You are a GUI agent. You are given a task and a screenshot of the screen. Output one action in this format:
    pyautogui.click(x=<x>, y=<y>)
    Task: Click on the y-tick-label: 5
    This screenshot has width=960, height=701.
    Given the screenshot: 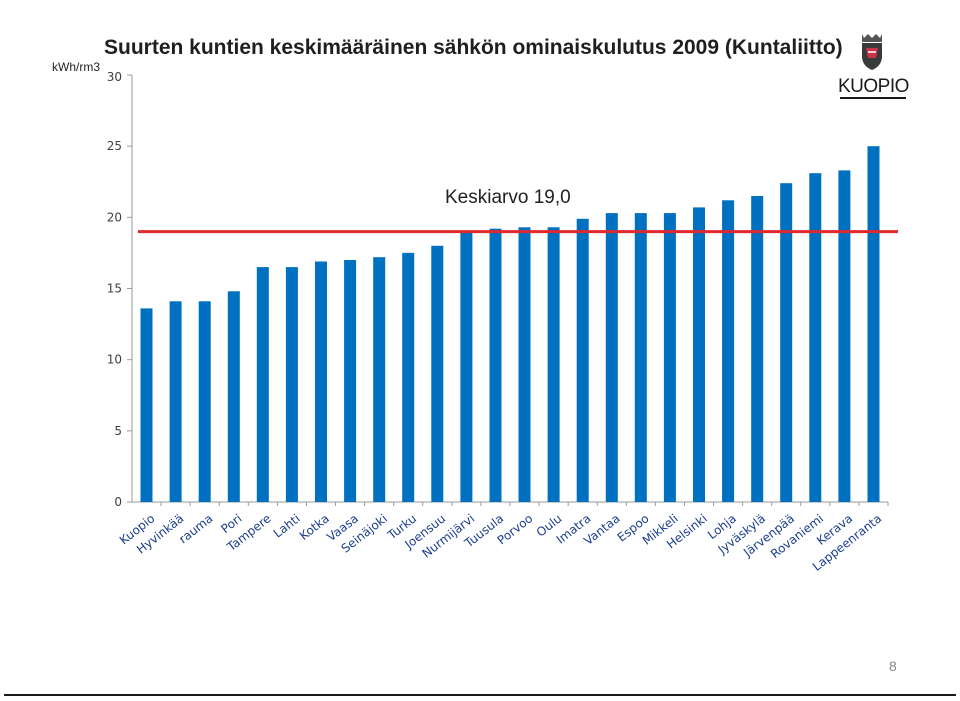 What is the action you would take?
    pyautogui.click(x=118, y=431)
    